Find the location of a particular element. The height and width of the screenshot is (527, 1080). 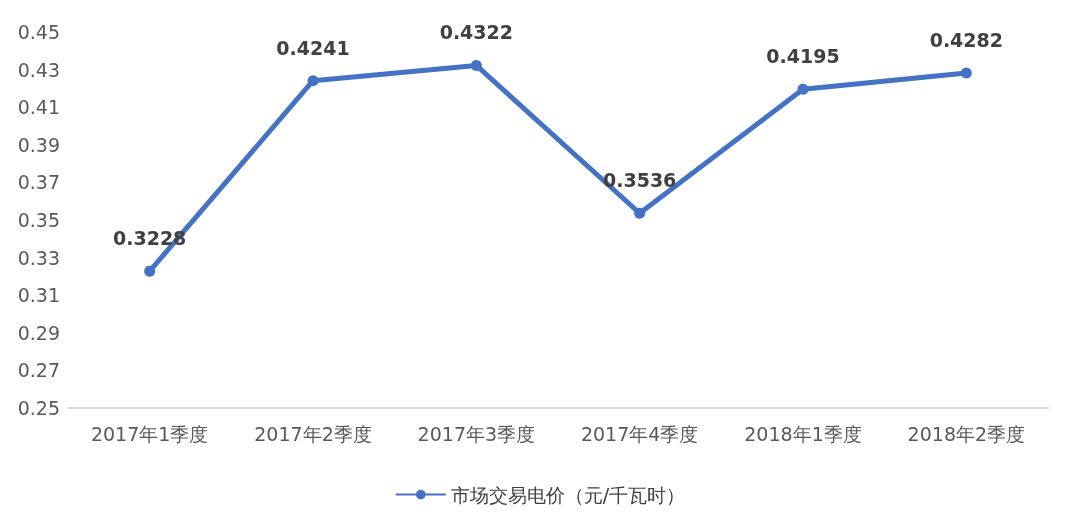

data-label: 0.4322 is located at coordinates (476, 32).